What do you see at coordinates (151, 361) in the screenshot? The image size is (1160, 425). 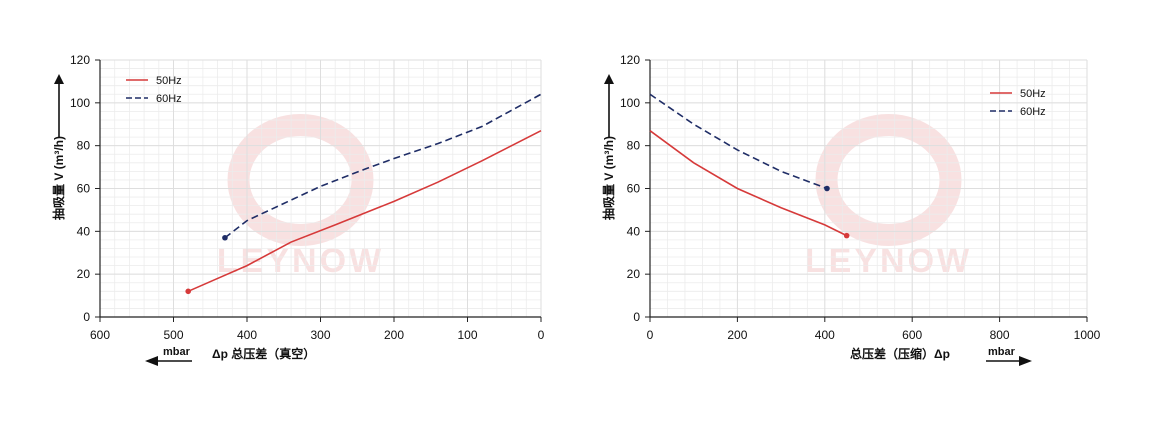 I see `x-arrow-left-icon` at bounding box center [151, 361].